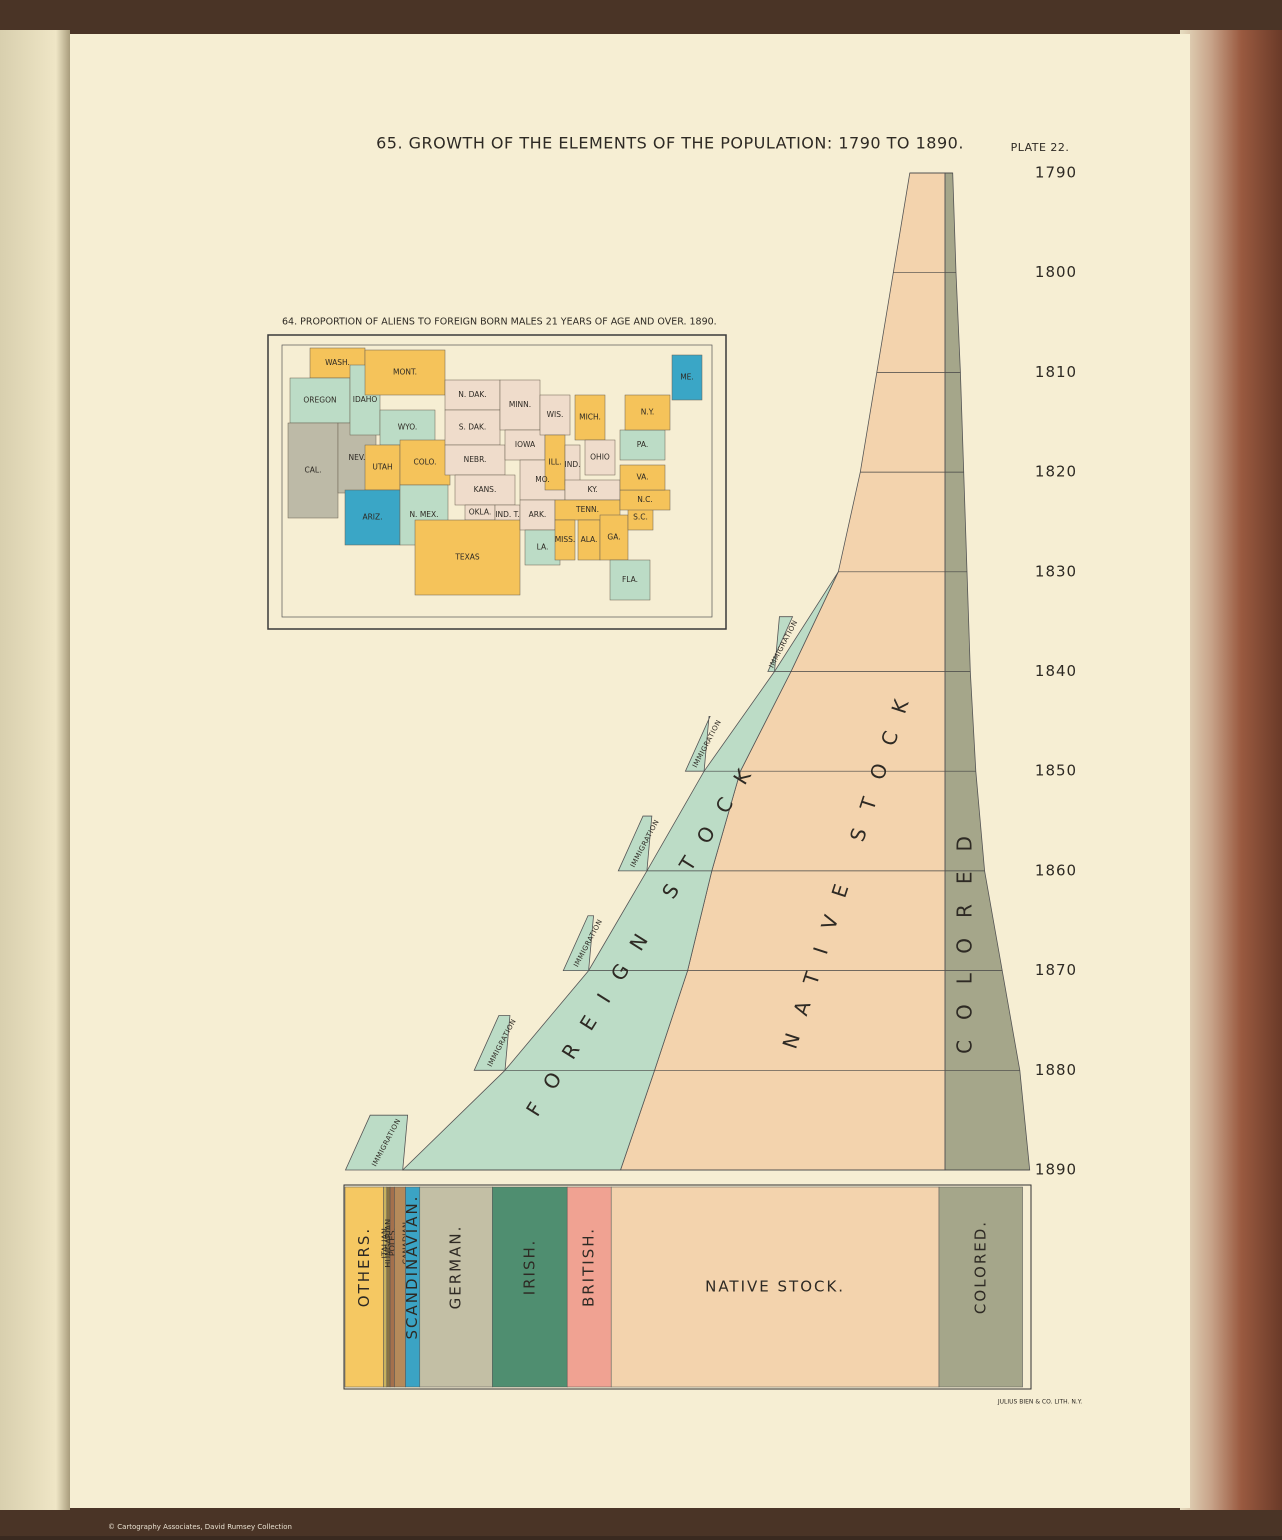  I want to click on segment-label: ITALIAN., so click(385, 1242).